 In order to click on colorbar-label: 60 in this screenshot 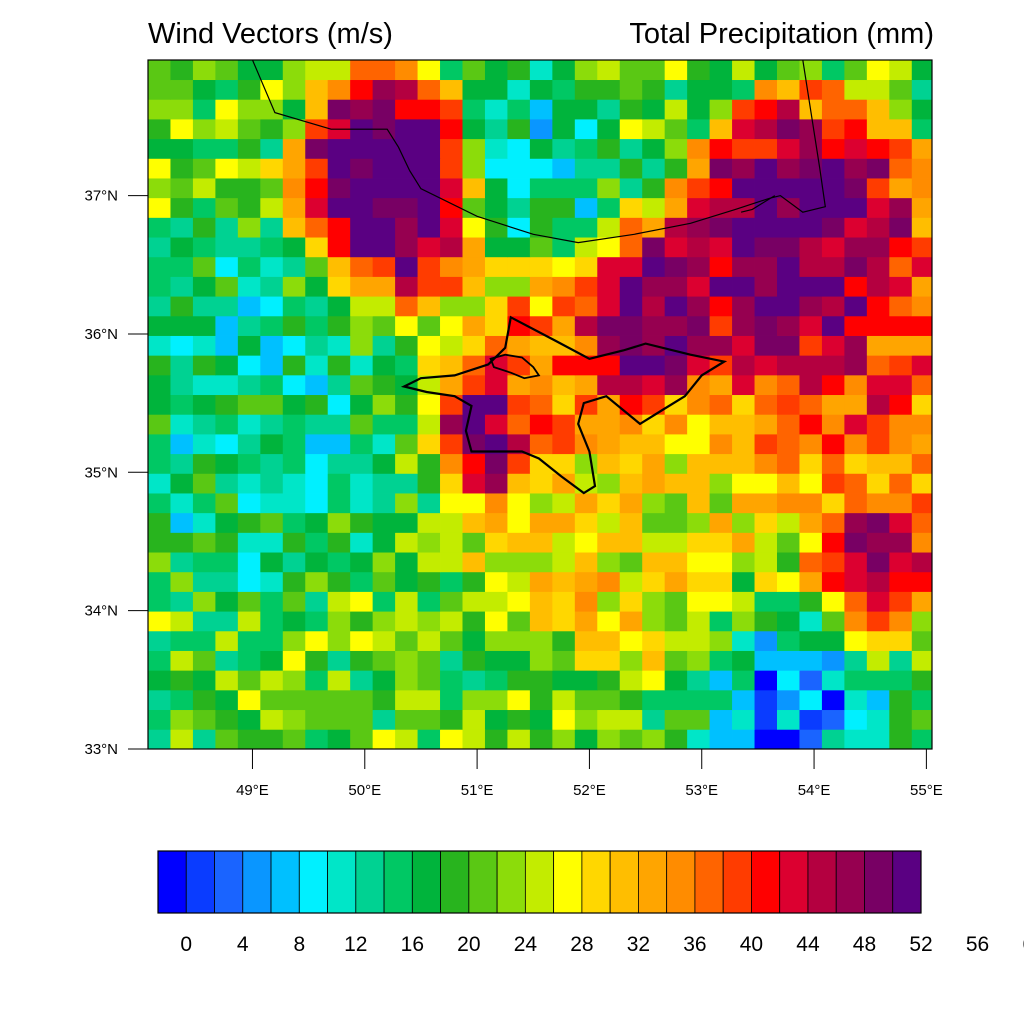, I will do `click(1023, 944)`.